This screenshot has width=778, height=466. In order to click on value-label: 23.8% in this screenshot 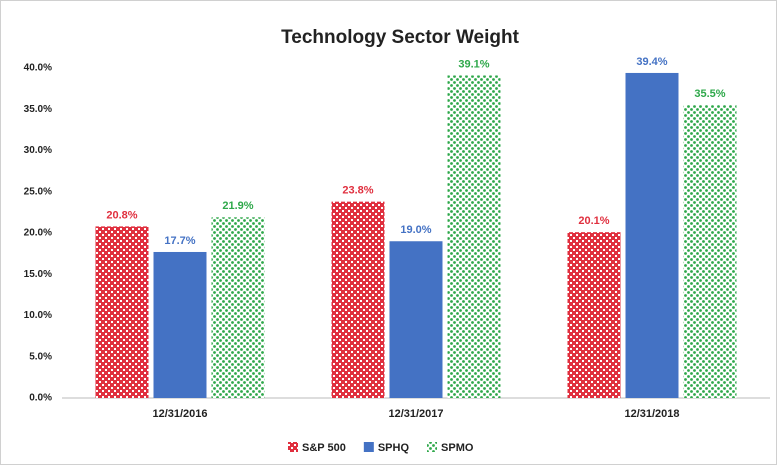, I will do `click(357, 191)`.